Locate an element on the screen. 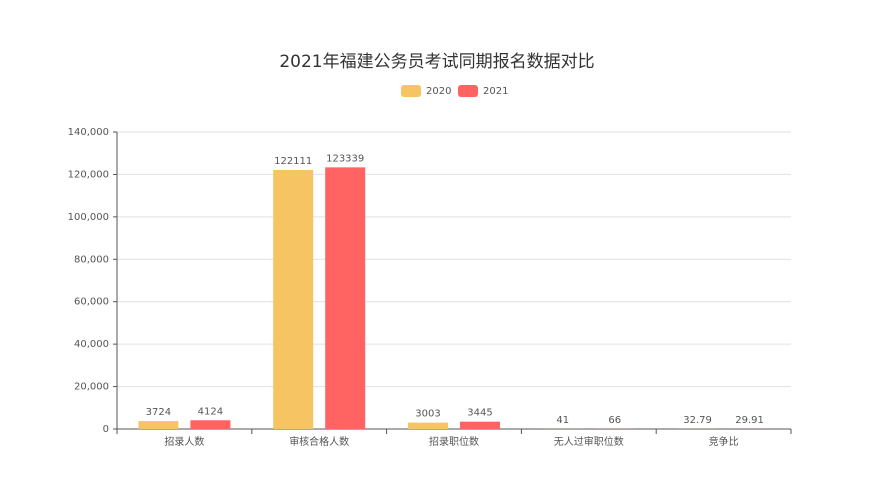 This screenshot has height=480, width=874. chart-title: 2021年福建公务员考试同期报名数据对比 is located at coordinates (436, 62).